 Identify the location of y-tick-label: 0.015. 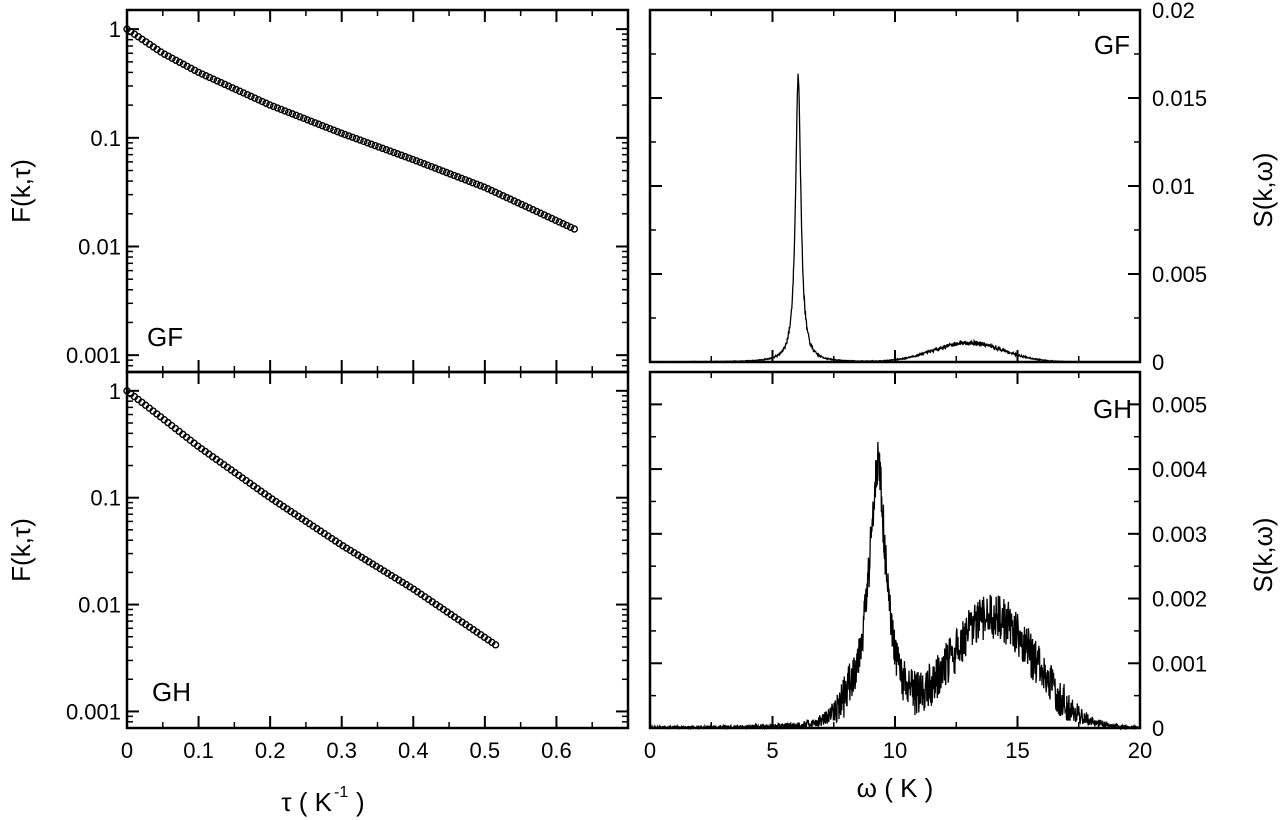
(1179, 98).